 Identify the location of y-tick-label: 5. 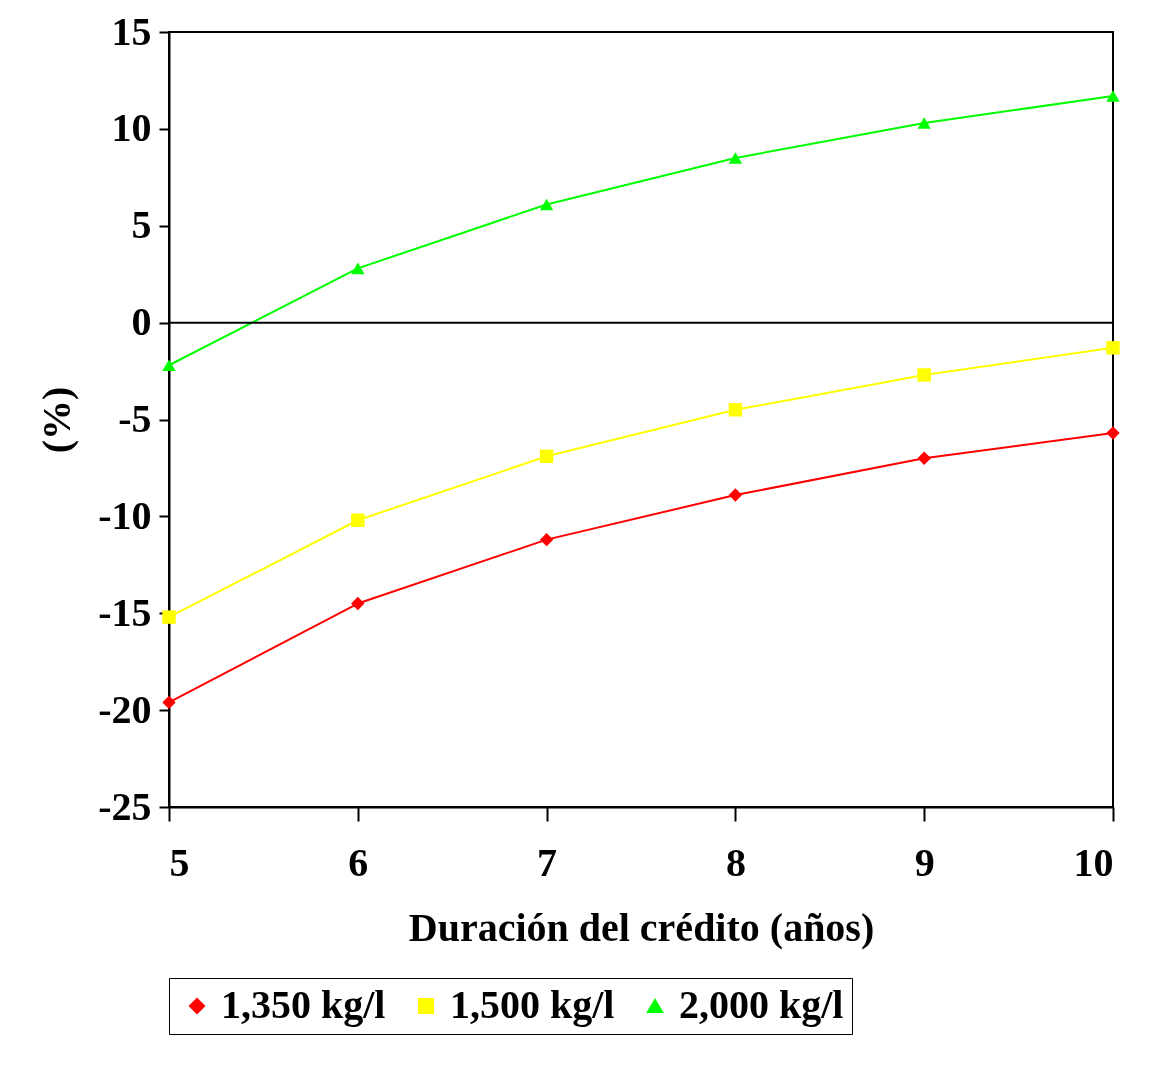
(141, 225).